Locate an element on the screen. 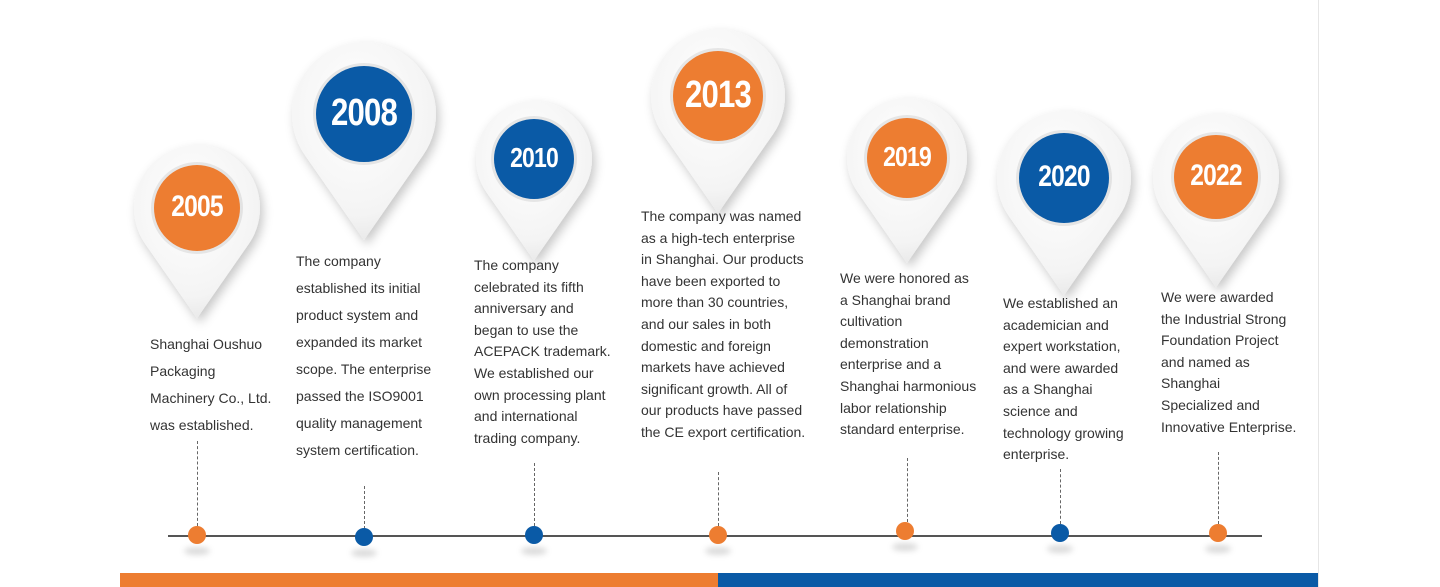 The image size is (1440, 587). description-line: standard enterprise. is located at coordinates (902, 429).